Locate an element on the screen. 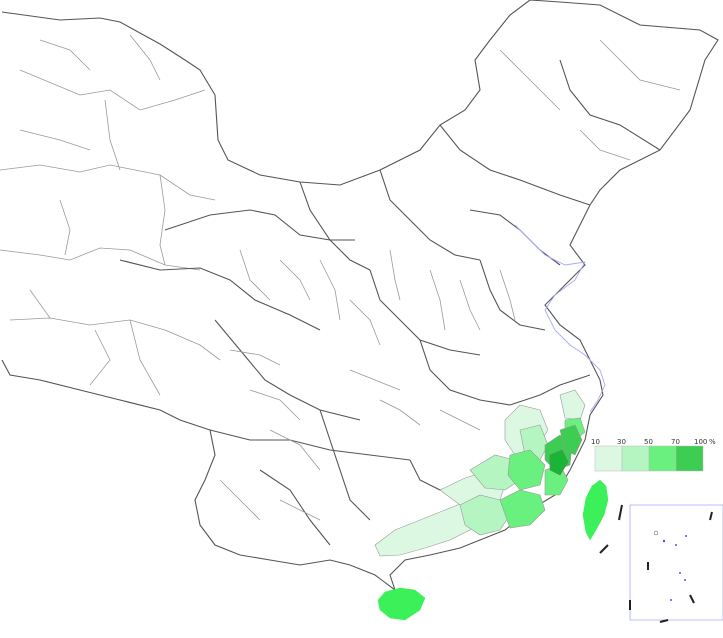  legend-tick-70: 70 is located at coordinates (675, 442).